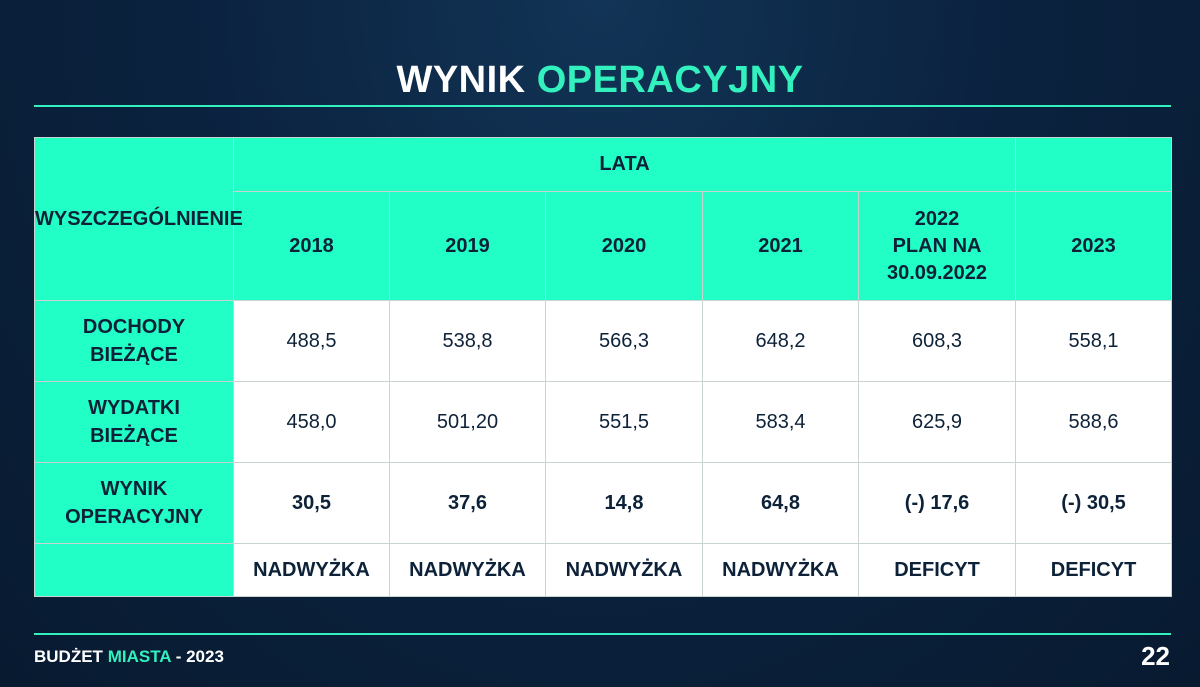  Describe the element at coordinates (624, 341) in the screenshot. I see `table-cell: 566,3` at that location.